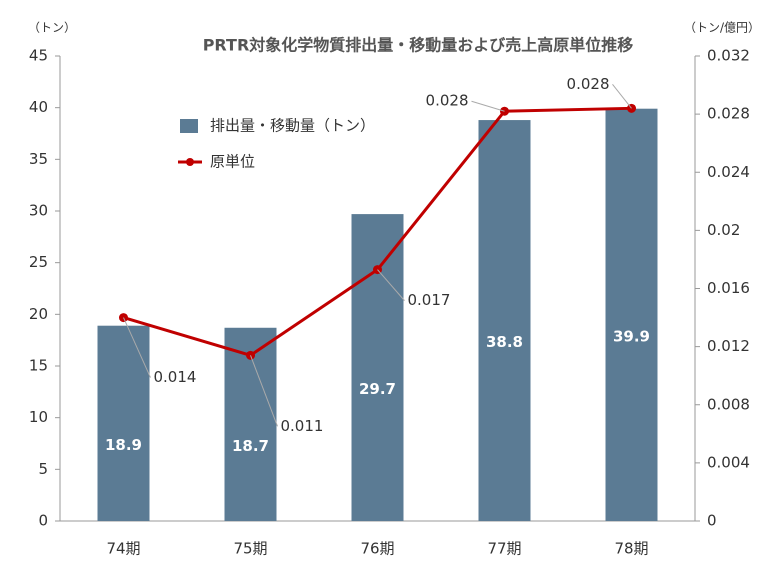 This screenshot has height=580, width=768. What do you see at coordinates (38, 417) in the screenshot?
I see `y-tick-label: 10` at bounding box center [38, 417].